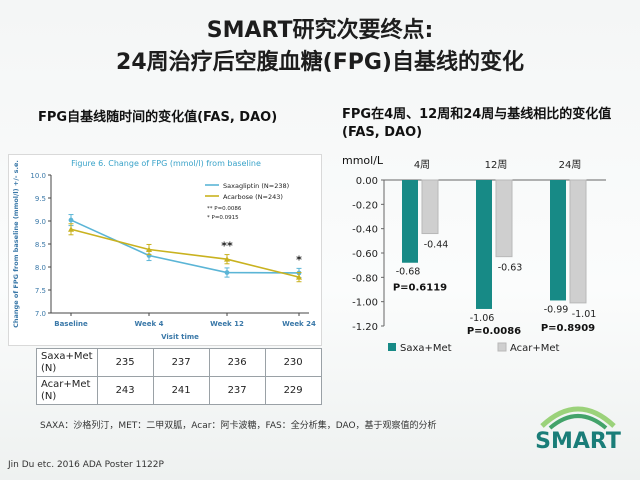 This screenshot has width=640, height=480. I want to click on x-category-label: 12周, so click(496, 165).